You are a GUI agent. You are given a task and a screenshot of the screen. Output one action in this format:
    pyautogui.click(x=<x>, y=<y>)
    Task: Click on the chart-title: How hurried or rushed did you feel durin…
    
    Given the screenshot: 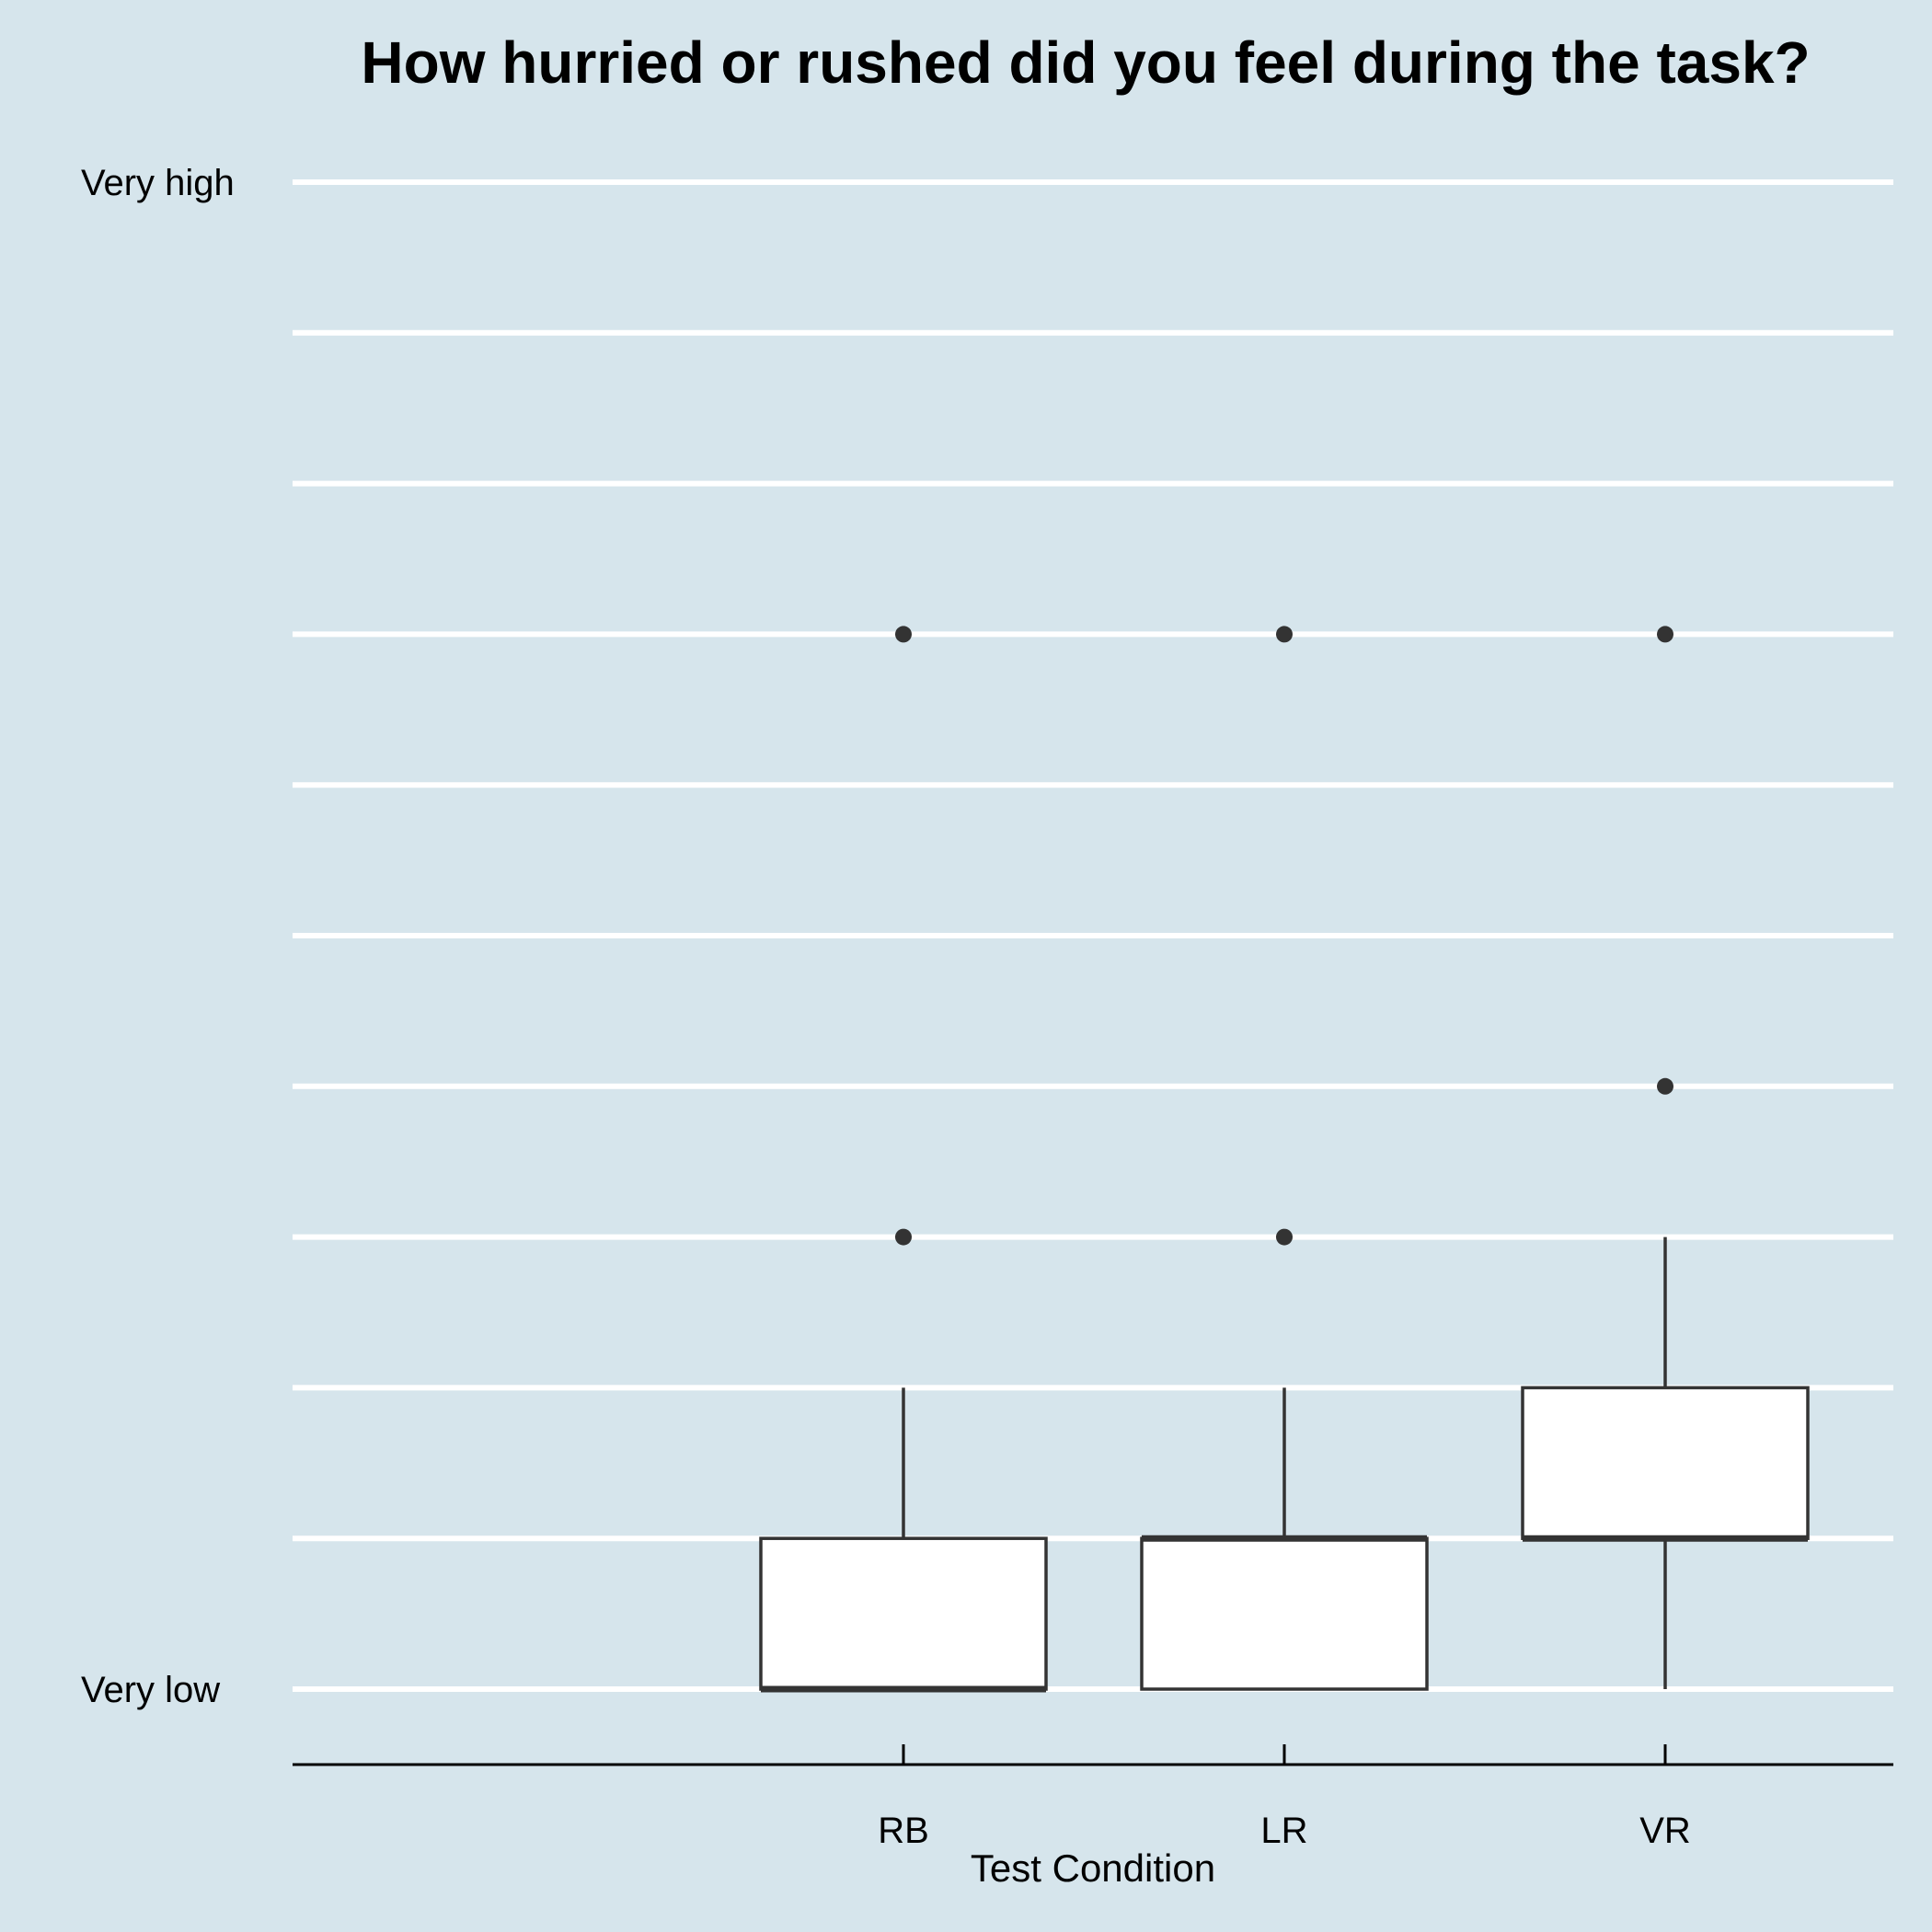 What is the action you would take?
    pyautogui.click(x=1085, y=62)
    